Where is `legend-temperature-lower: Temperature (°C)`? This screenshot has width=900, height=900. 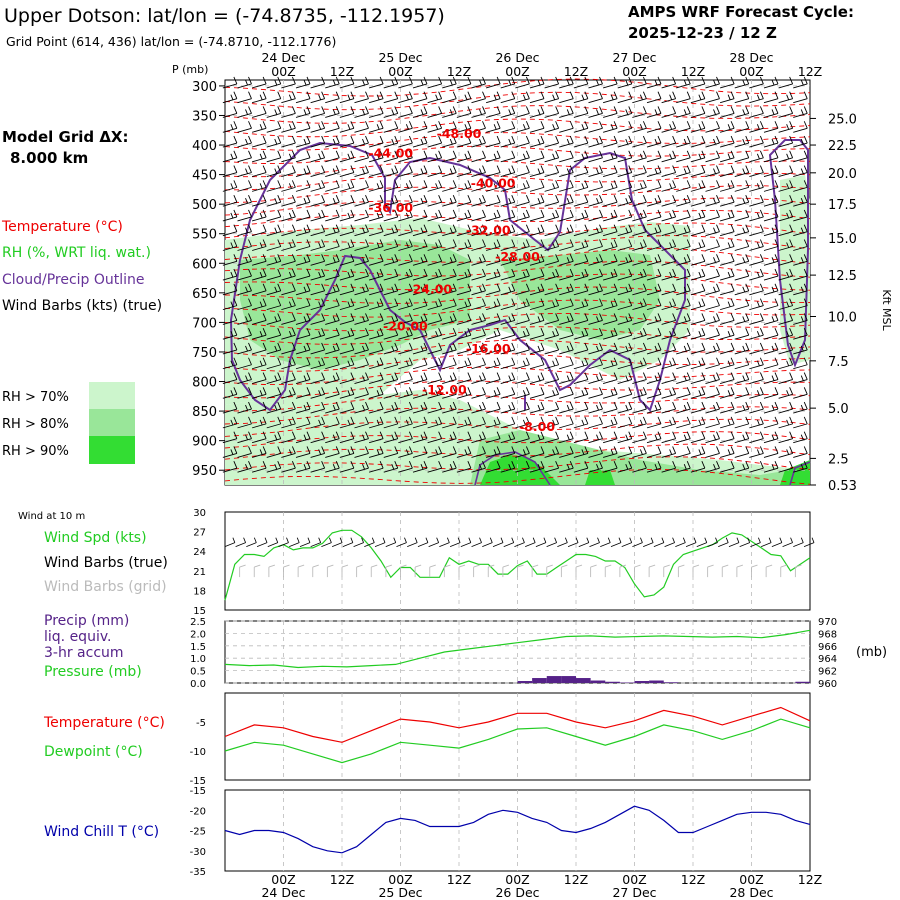
legend-temperature-lower: Temperature (°C) is located at coordinates (104, 723).